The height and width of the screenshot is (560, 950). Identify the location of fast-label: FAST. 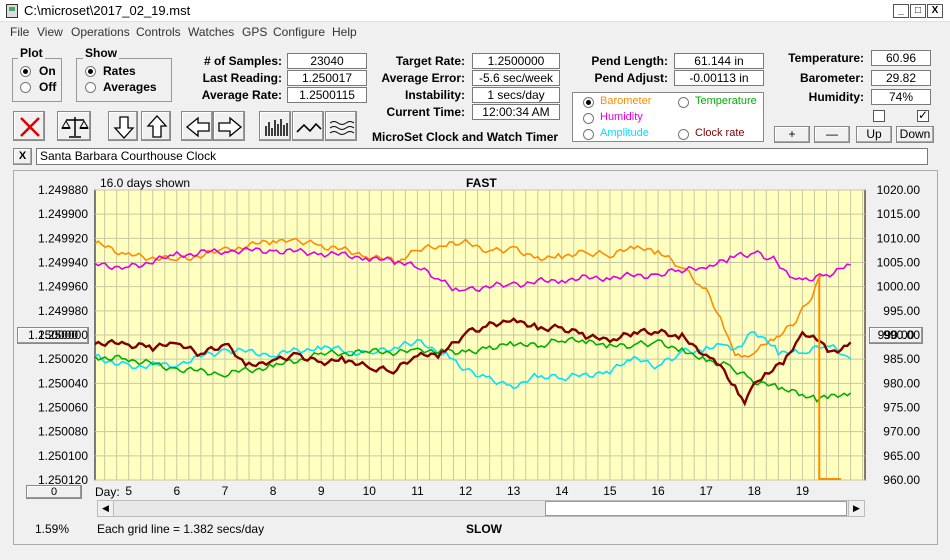
(481, 183).